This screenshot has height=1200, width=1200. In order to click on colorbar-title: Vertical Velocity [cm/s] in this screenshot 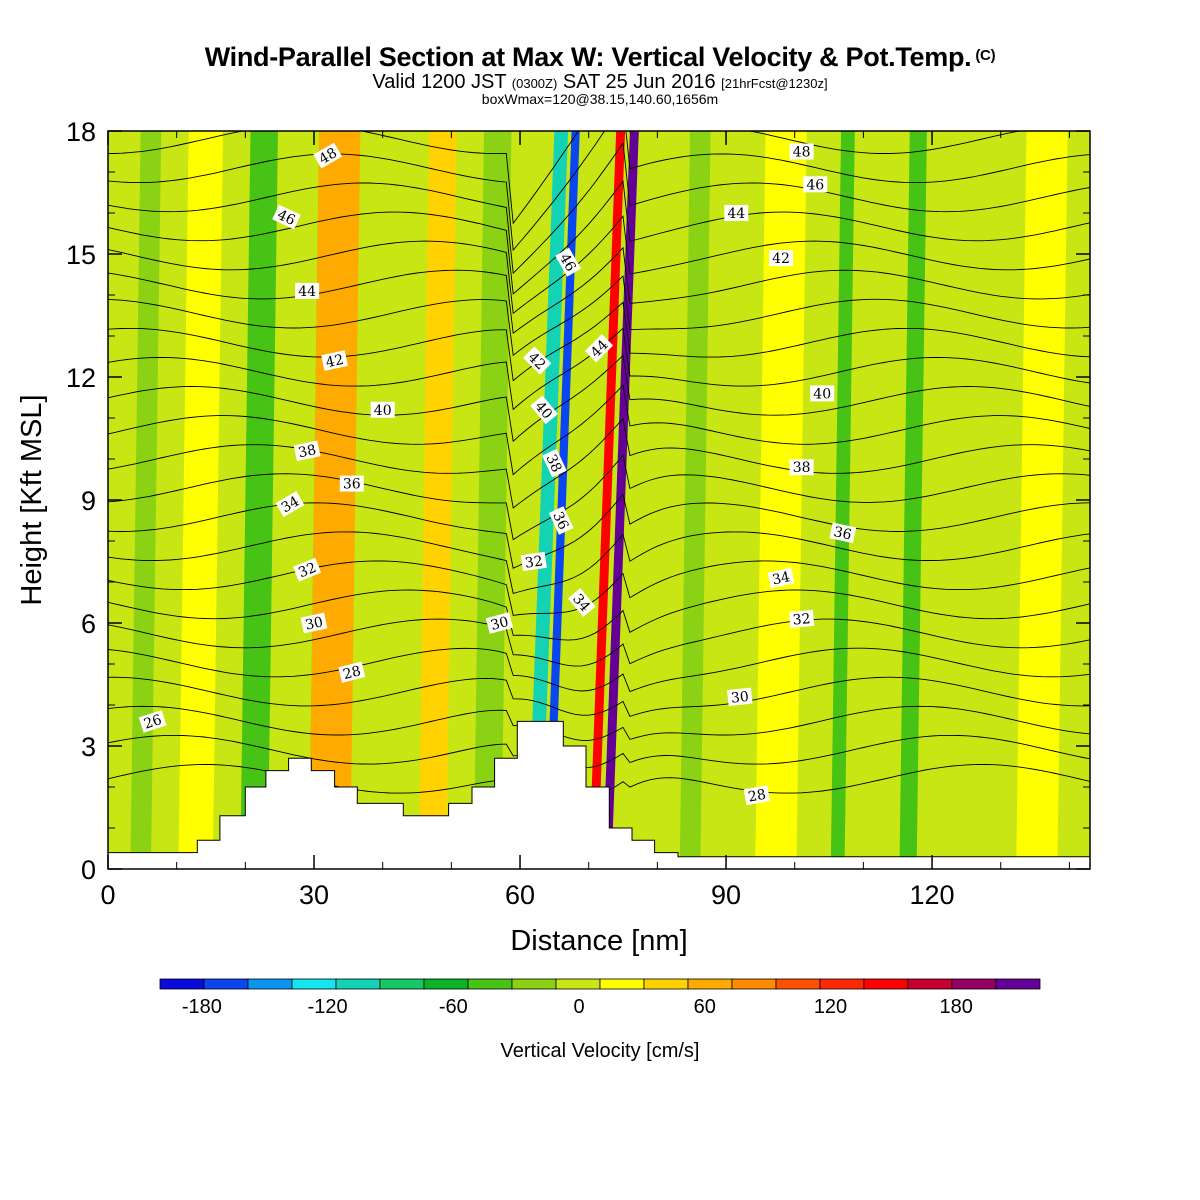, I will do `click(600, 1051)`.